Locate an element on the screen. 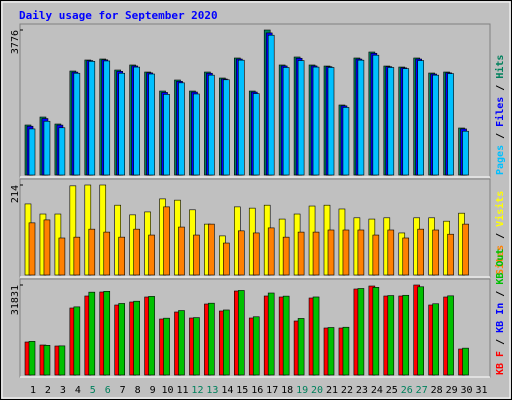 Image resolution: width=512 pixels, height=400 pixels. x-tick-label: 5 is located at coordinates (93, 390).